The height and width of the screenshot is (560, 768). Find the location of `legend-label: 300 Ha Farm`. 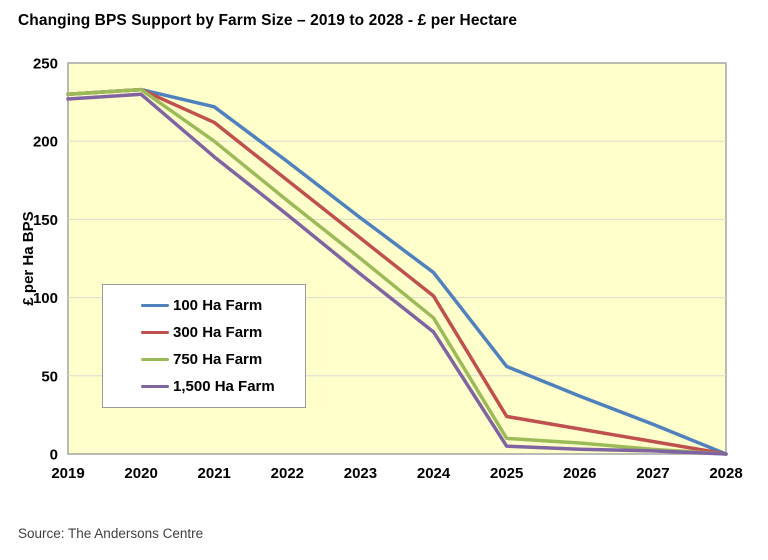

legend-label: 300 Ha Farm is located at coordinates (218, 332).